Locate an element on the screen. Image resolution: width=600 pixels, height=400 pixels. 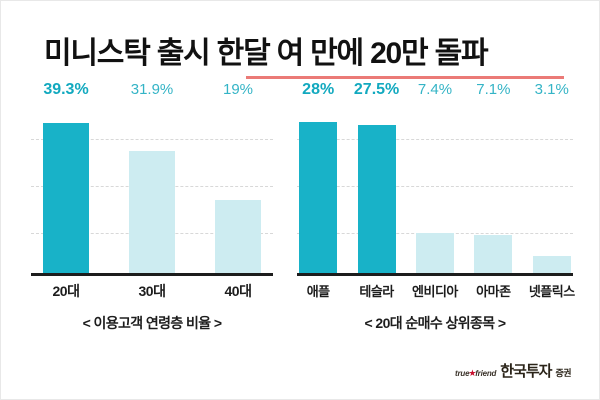
logo-true-text: true★friend is located at coordinates (475, 373).